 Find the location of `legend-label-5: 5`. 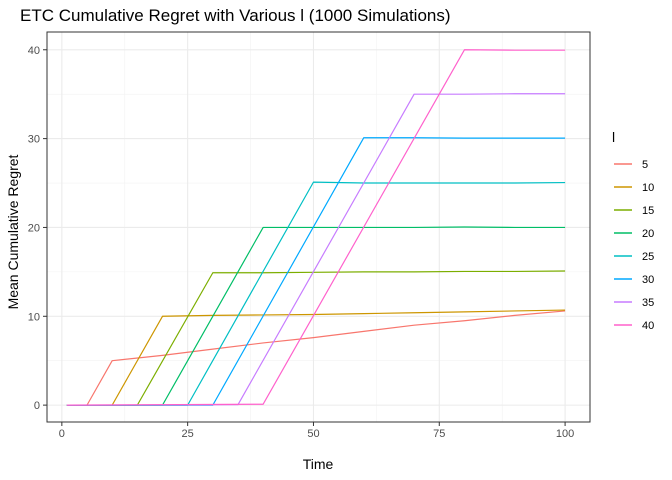

legend-label-5: 5 is located at coordinates (645, 165).